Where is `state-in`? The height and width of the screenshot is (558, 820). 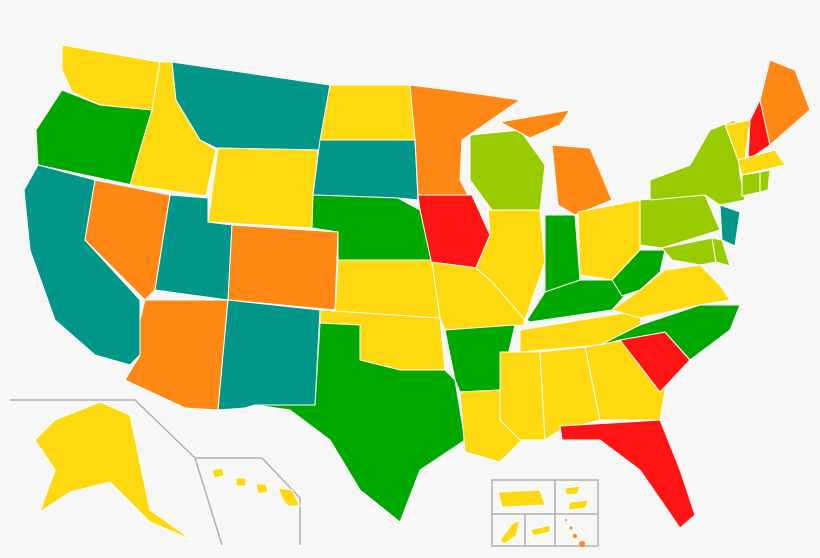
state-in is located at coordinates (562, 253).